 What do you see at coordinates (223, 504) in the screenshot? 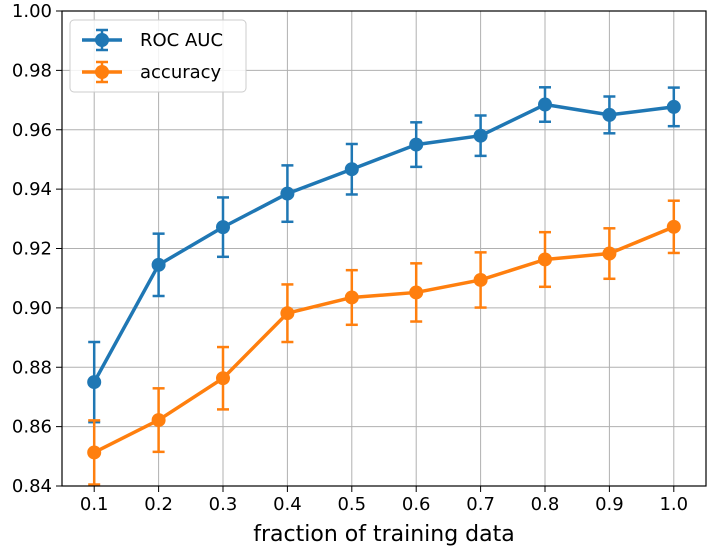
I see `x-tick-label: 0.3` at bounding box center [223, 504].